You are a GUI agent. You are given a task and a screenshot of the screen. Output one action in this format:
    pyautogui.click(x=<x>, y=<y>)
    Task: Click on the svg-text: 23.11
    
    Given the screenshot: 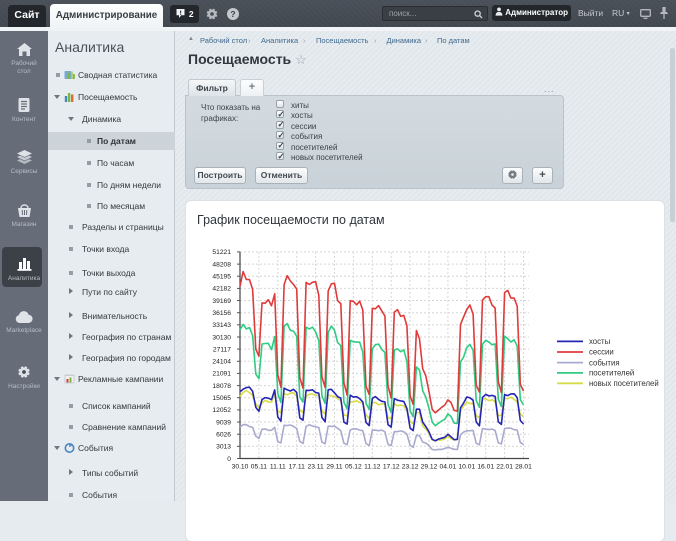 What is the action you would take?
    pyautogui.click(x=315, y=467)
    